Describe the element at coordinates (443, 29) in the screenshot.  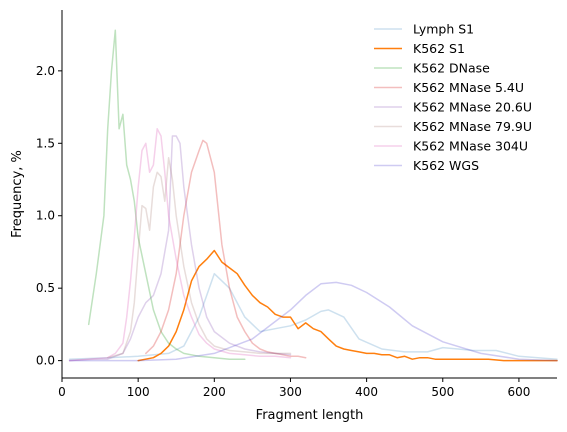
I see `legend-label: Lymph S1` at that location.